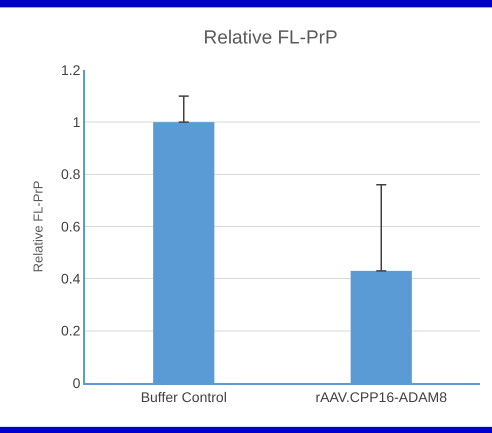 The image size is (492, 433). Describe the element at coordinates (70, 174) in the screenshot. I see `y-tick-label: 0.8` at that location.